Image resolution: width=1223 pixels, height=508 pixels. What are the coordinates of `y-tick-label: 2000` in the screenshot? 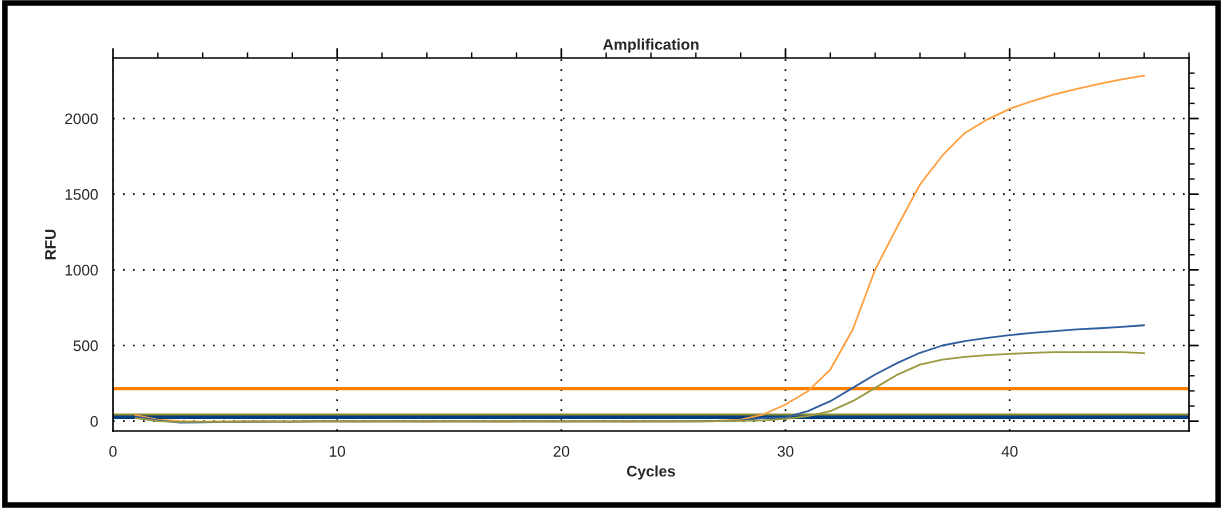 It's located at (81, 119).